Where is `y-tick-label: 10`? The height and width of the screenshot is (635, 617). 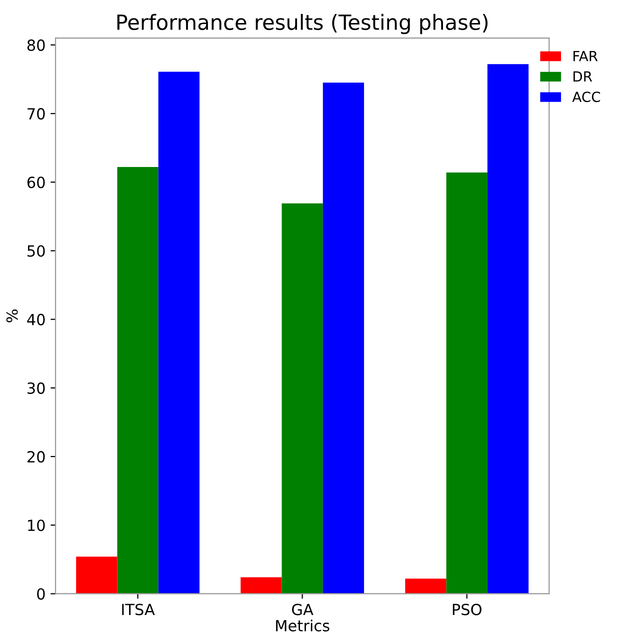
y-tick-label: 10 is located at coordinates (36, 526).